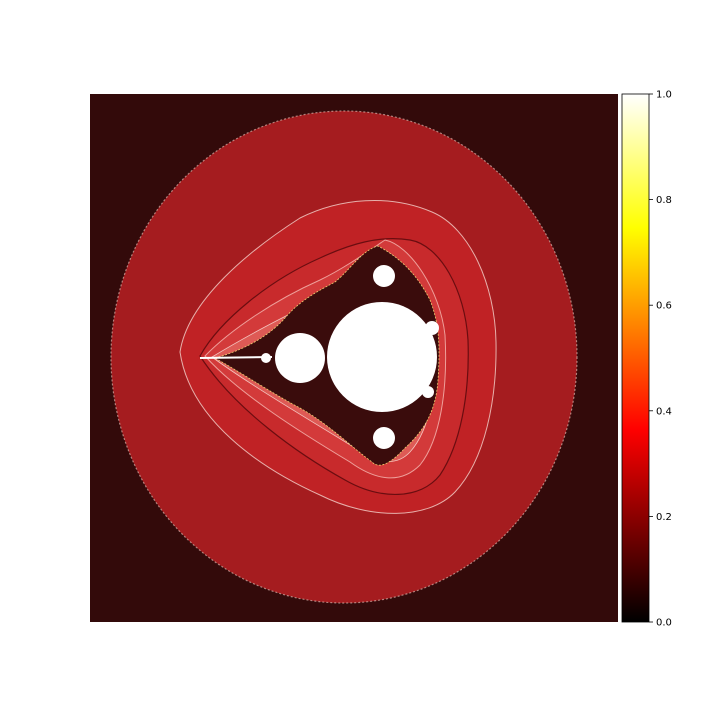  I want to click on colorbar-tick-label: 1.0, so click(664, 95).